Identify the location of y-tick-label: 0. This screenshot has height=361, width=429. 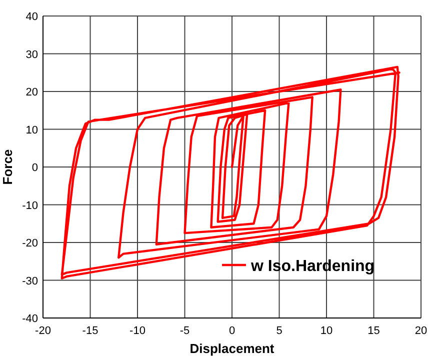
(35, 168).